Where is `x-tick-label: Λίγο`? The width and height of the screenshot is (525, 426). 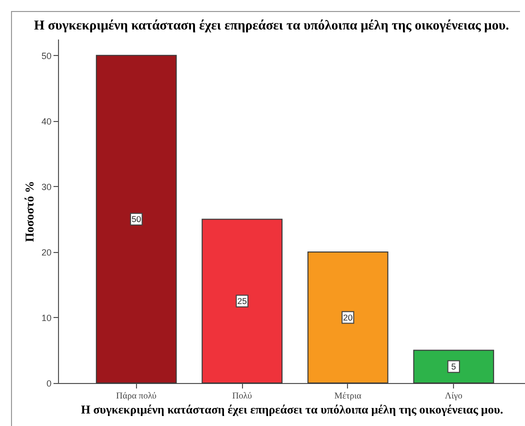 x-tick-label: Λίγο is located at coordinates (453, 395).